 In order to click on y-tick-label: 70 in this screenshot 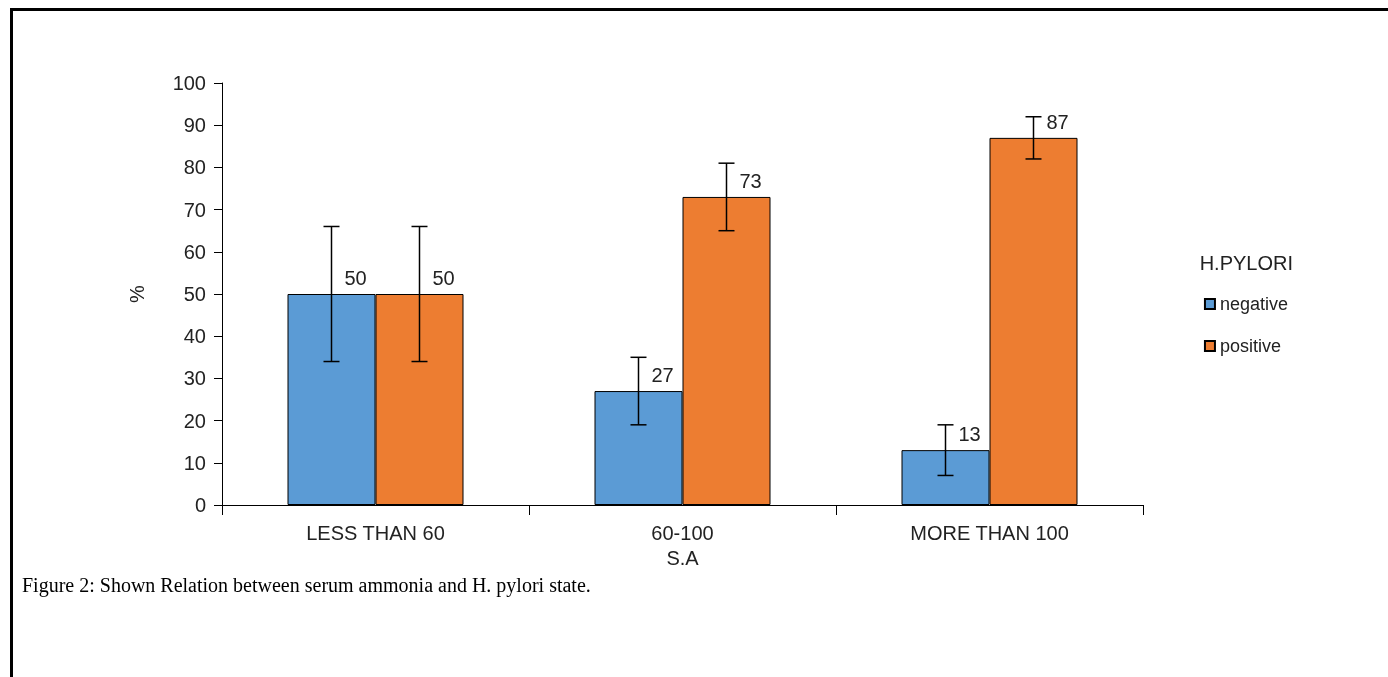, I will do `click(194, 209)`.